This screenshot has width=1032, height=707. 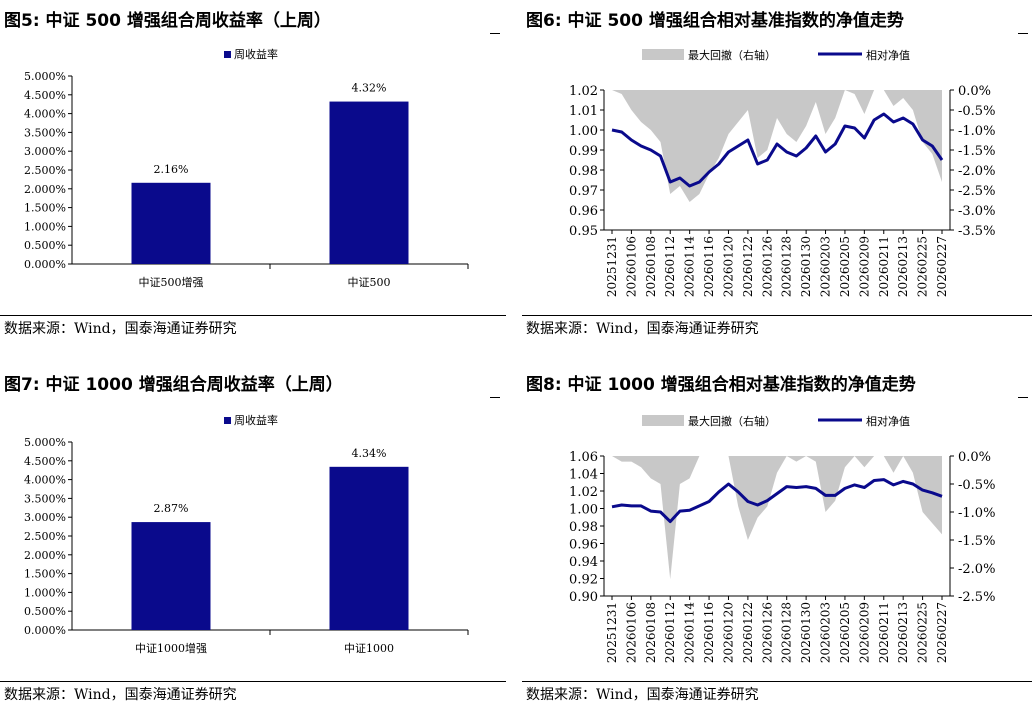 What do you see at coordinates (612, 266) in the screenshot?
I see `x-tick-label: 20251231` at bounding box center [612, 266].